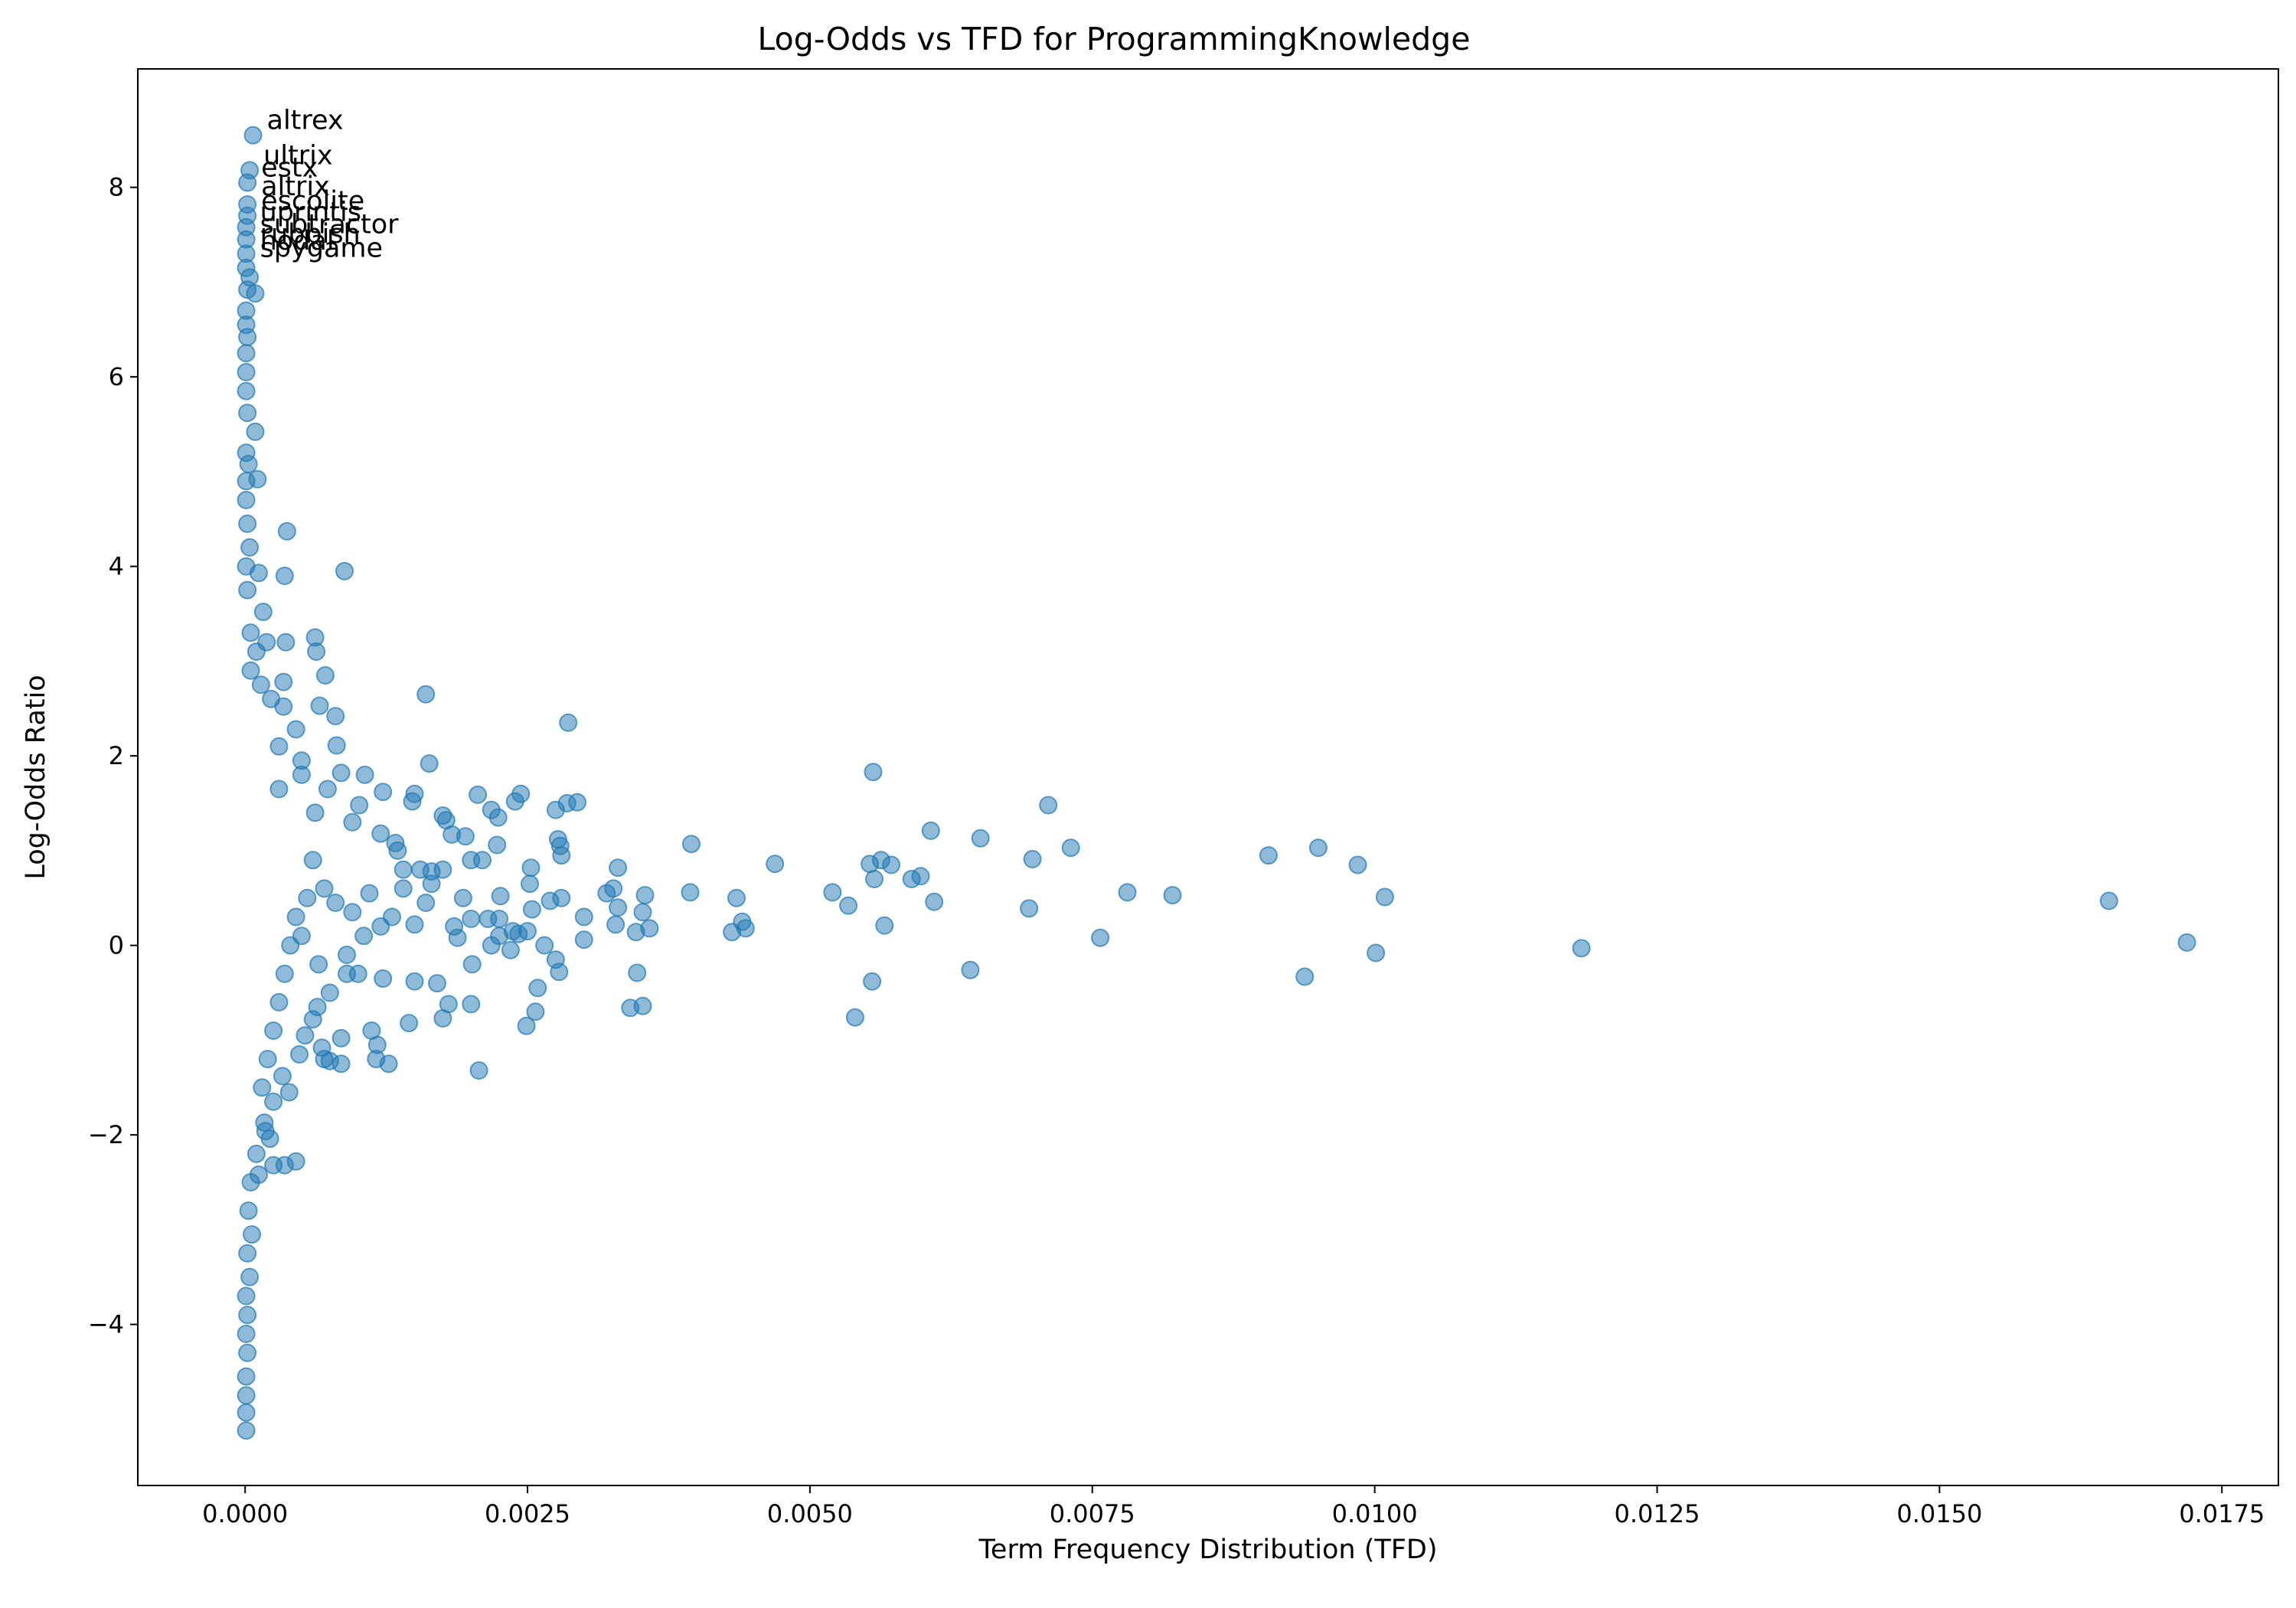 The width and height of the screenshot is (2296, 1608). Describe the element at coordinates (1092, 1513) in the screenshot. I see `x-tick-label: 0.0075` at that location.